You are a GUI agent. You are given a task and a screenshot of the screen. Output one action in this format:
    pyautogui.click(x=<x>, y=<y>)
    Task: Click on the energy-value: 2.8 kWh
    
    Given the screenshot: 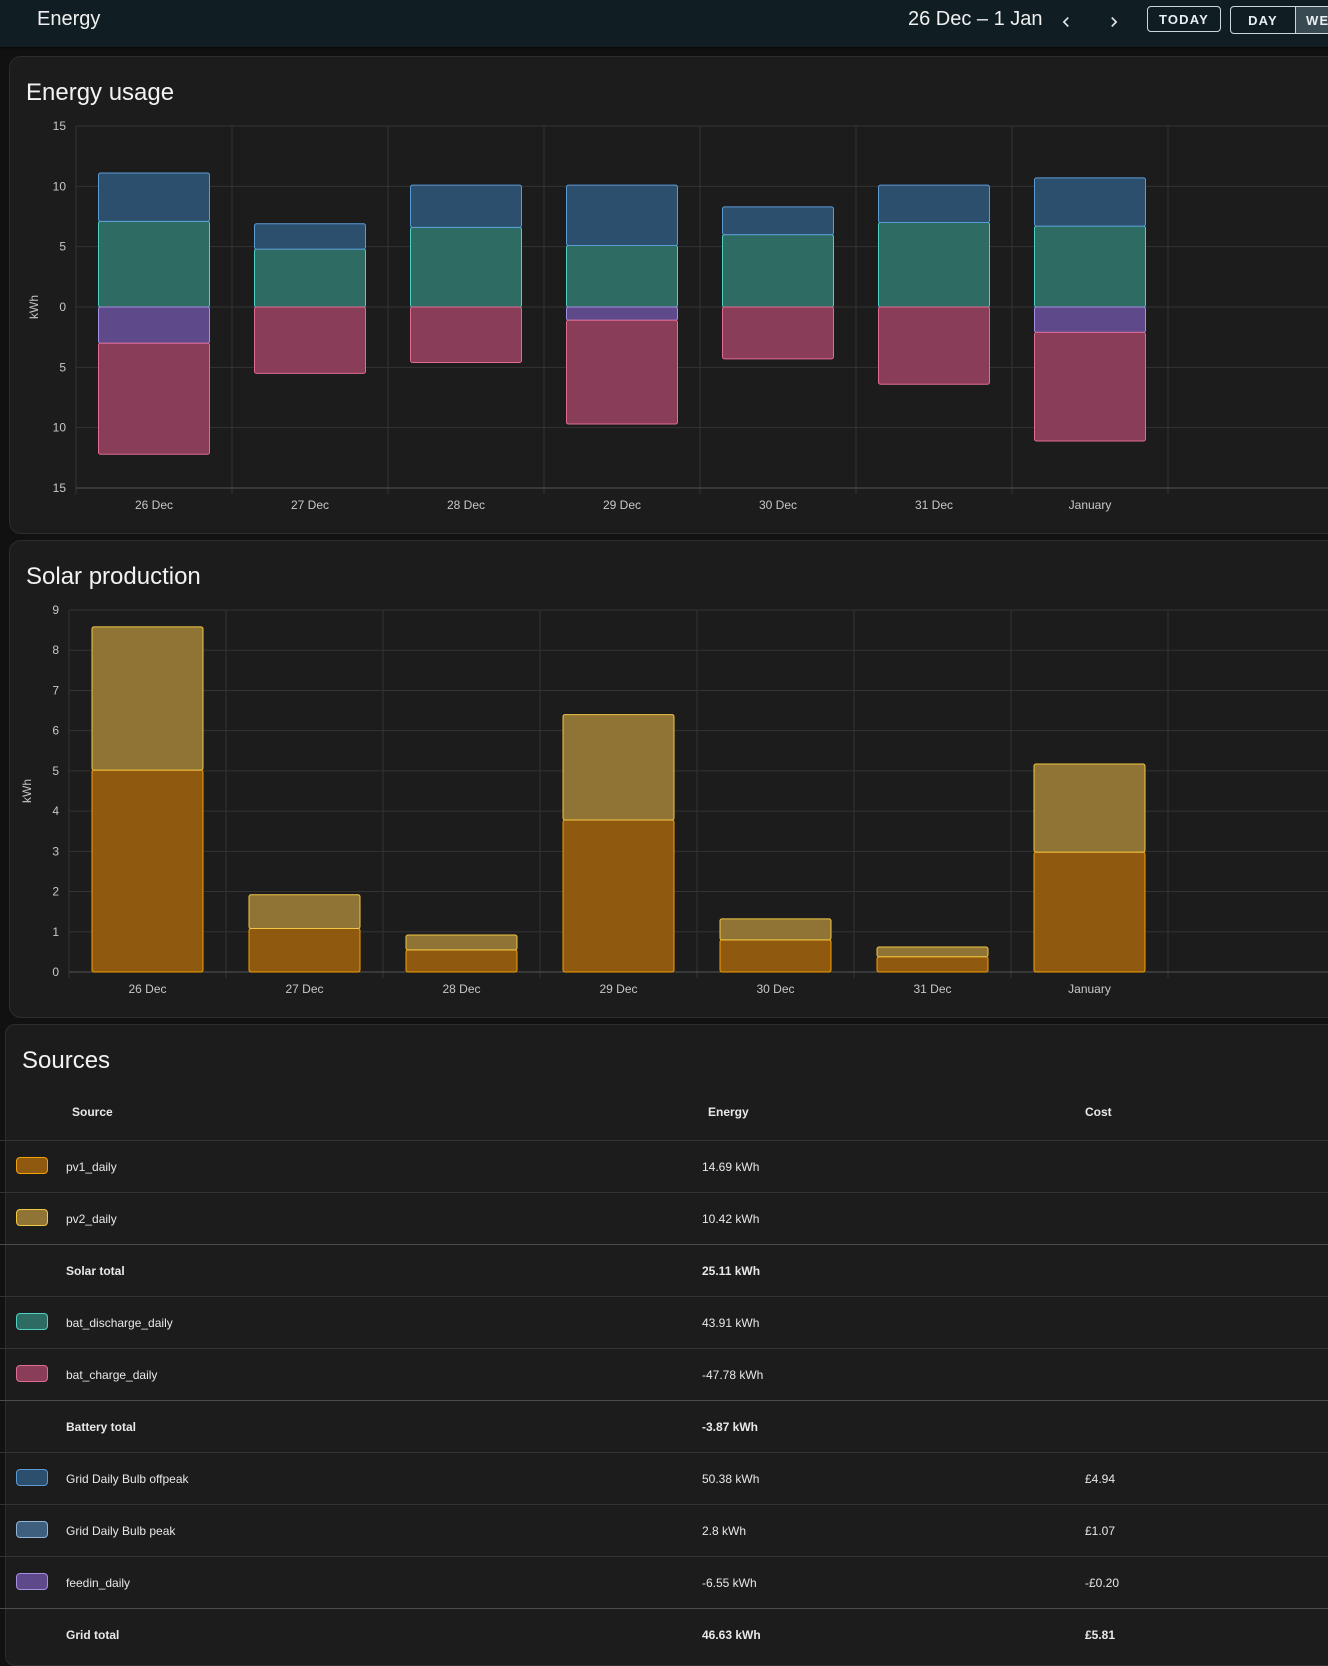 What is the action you would take?
    pyautogui.click(x=724, y=1531)
    